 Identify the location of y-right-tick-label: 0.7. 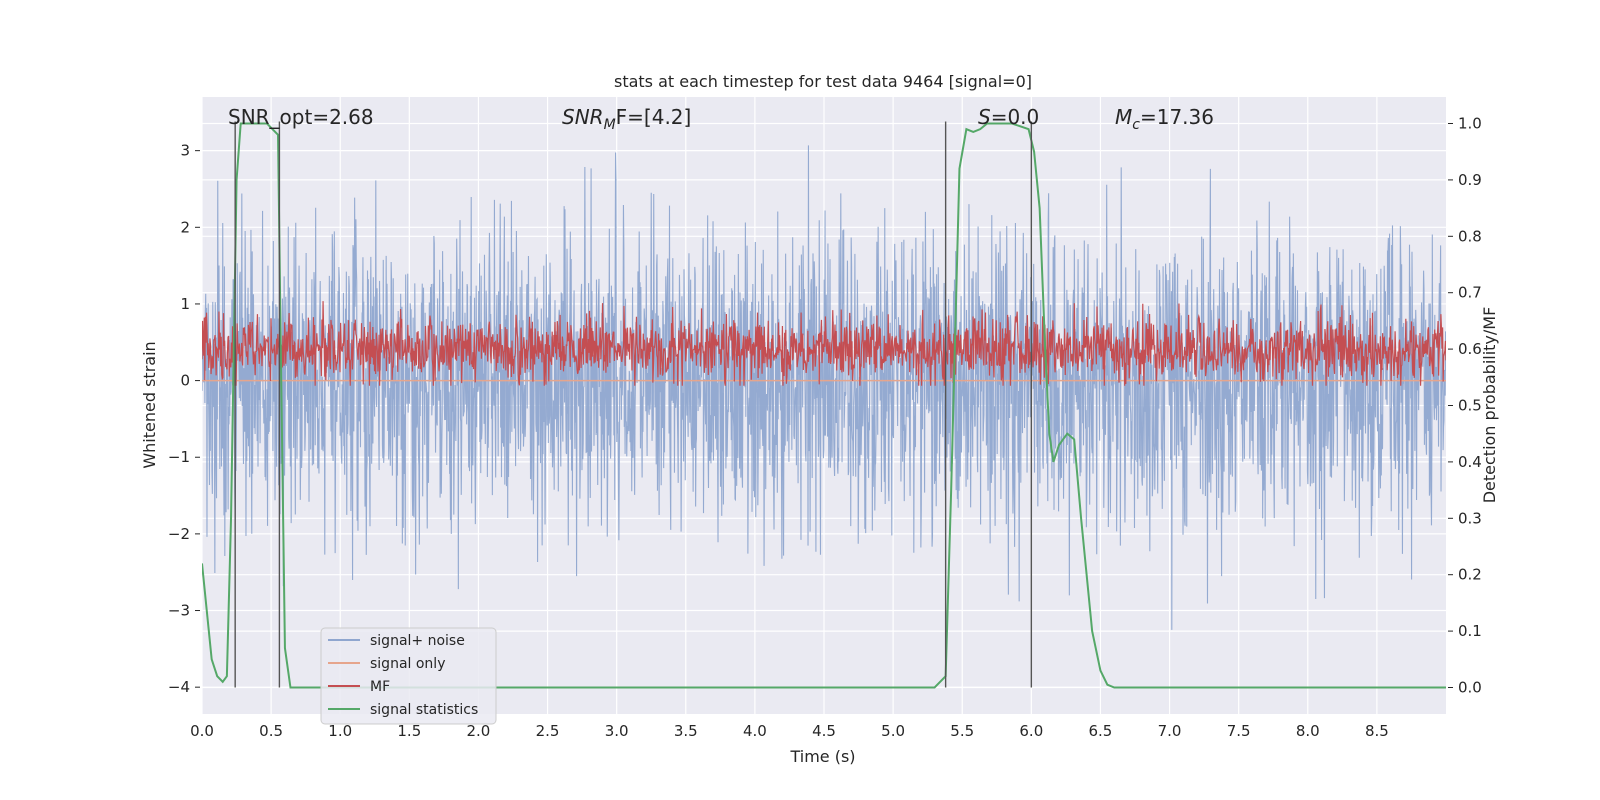
(1470, 293).